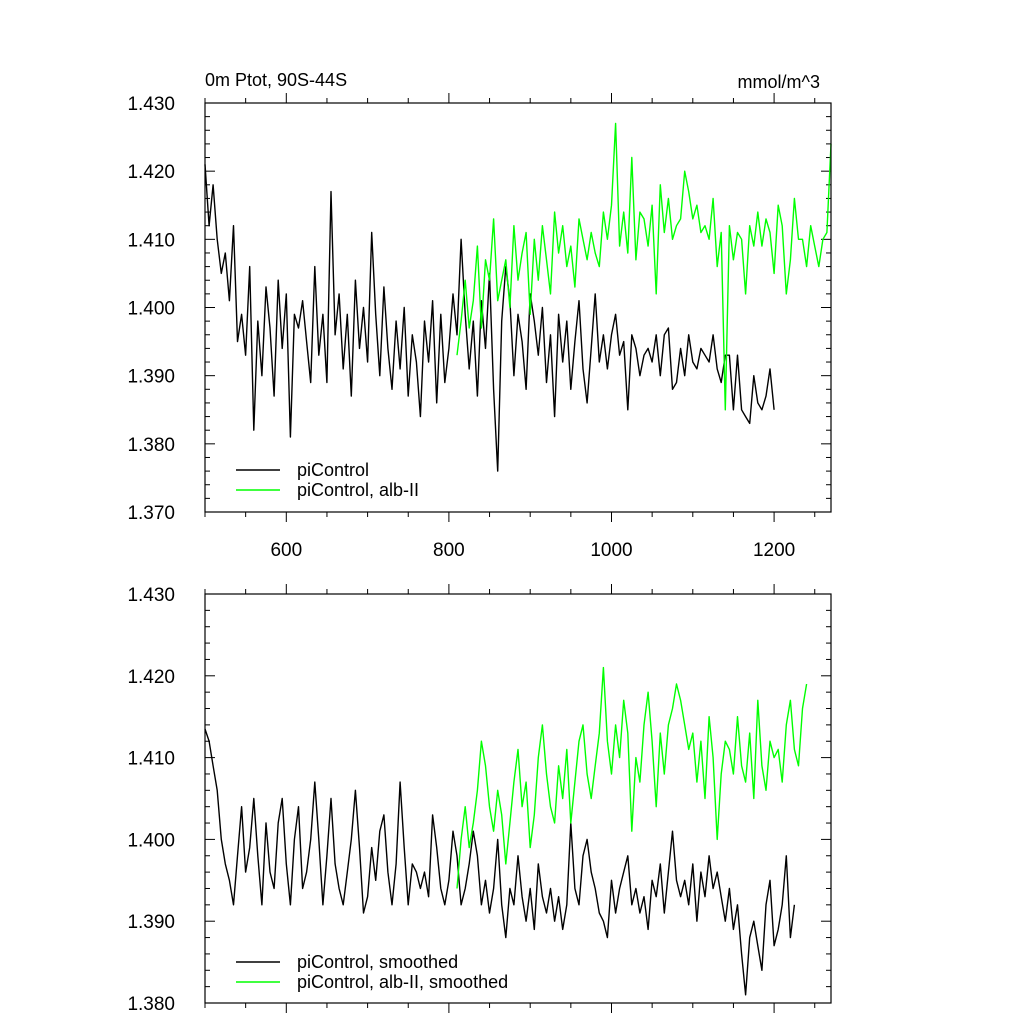 This screenshot has width=1024, height=1024. I want to click on top-panel-title: 0m Ptot, 90S-44S, so click(276, 80).